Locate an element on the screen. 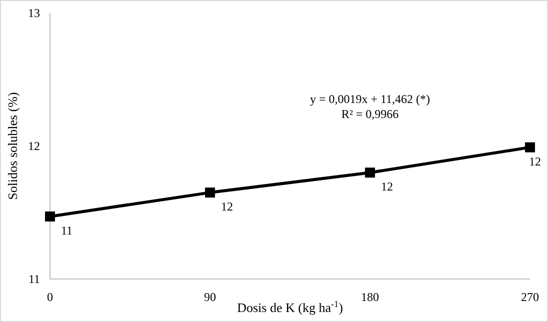 This screenshot has height=322, width=548. y-tick-label: 12 is located at coordinates (34, 146).